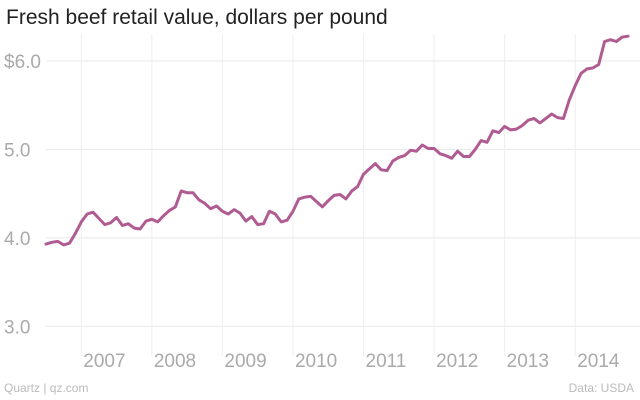 Image resolution: width=640 pixels, height=400 pixels. What do you see at coordinates (104, 361) in the screenshot?
I see `x-tick-label: 2007` at bounding box center [104, 361].